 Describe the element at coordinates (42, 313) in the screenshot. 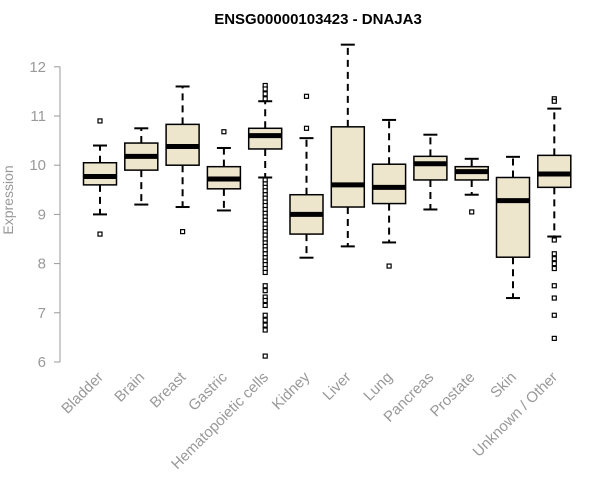

I see `y-tick-label: 7` at that location.